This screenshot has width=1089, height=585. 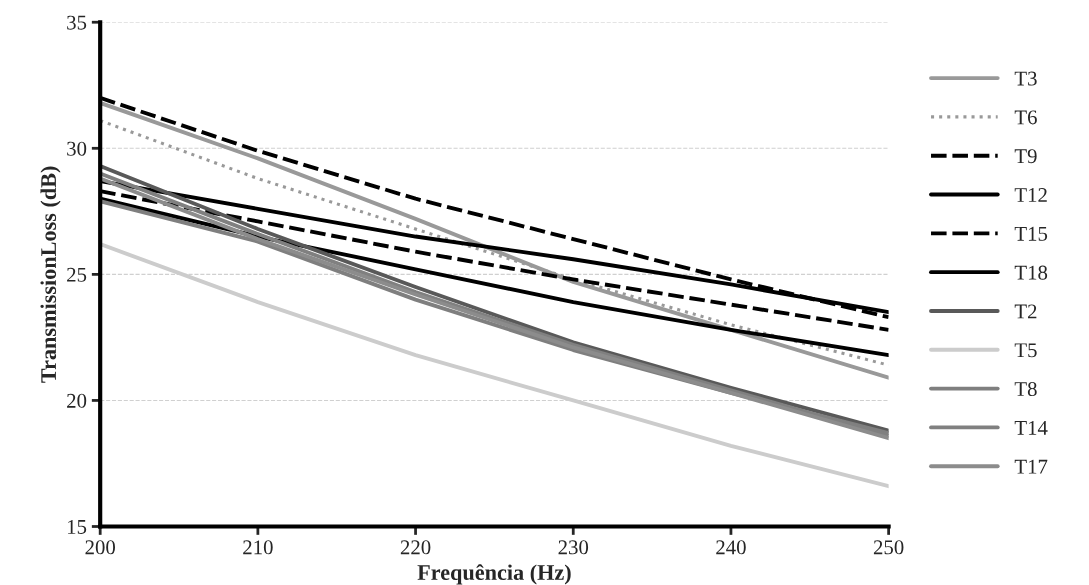 I want to click on x-tick-label: 220, so click(x=415, y=547).